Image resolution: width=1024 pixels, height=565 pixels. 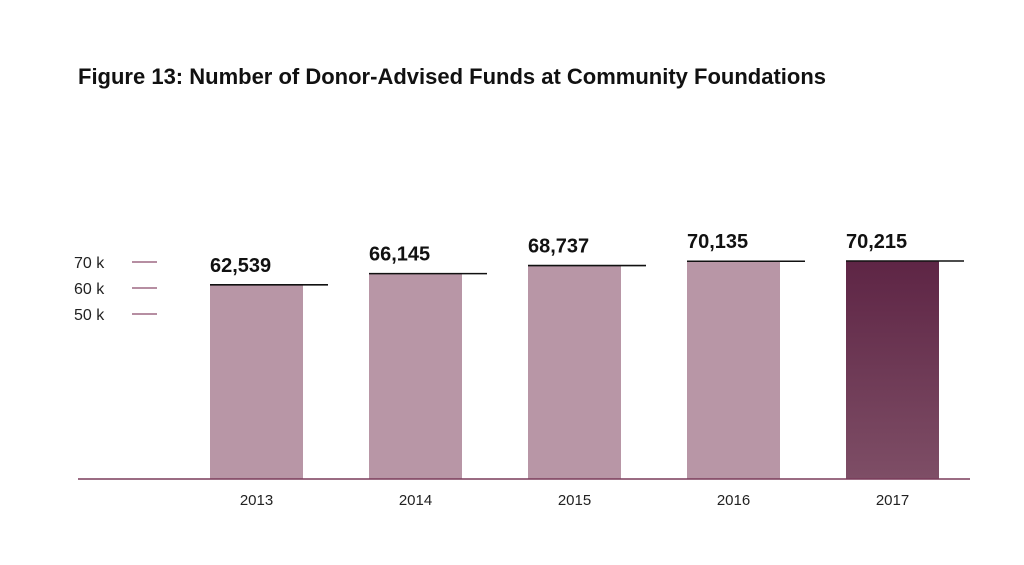 I want to click on y-tick-label: 50 k, so click(x=89, y=315).